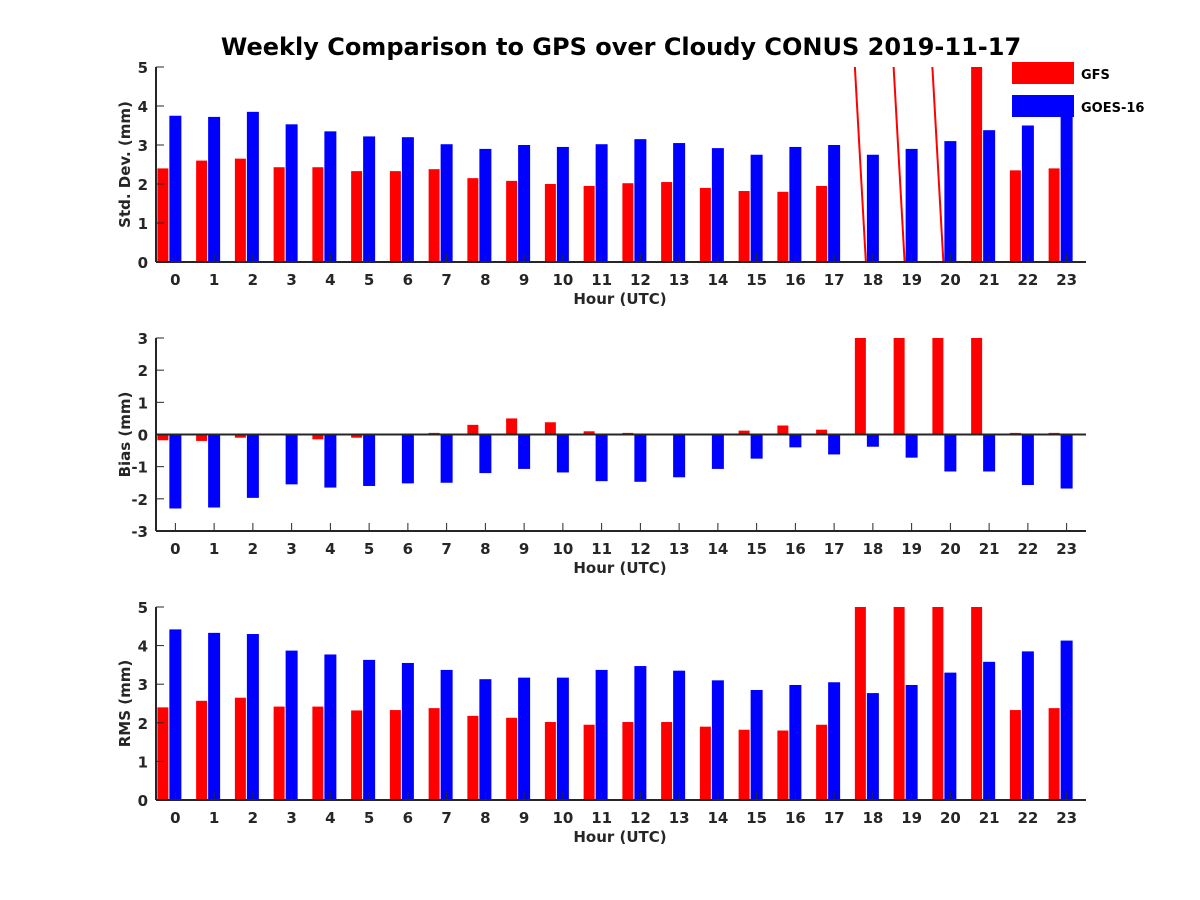 The image size is (1200, 900). I want to click on x-tick-label: 3, so click(291, 549).